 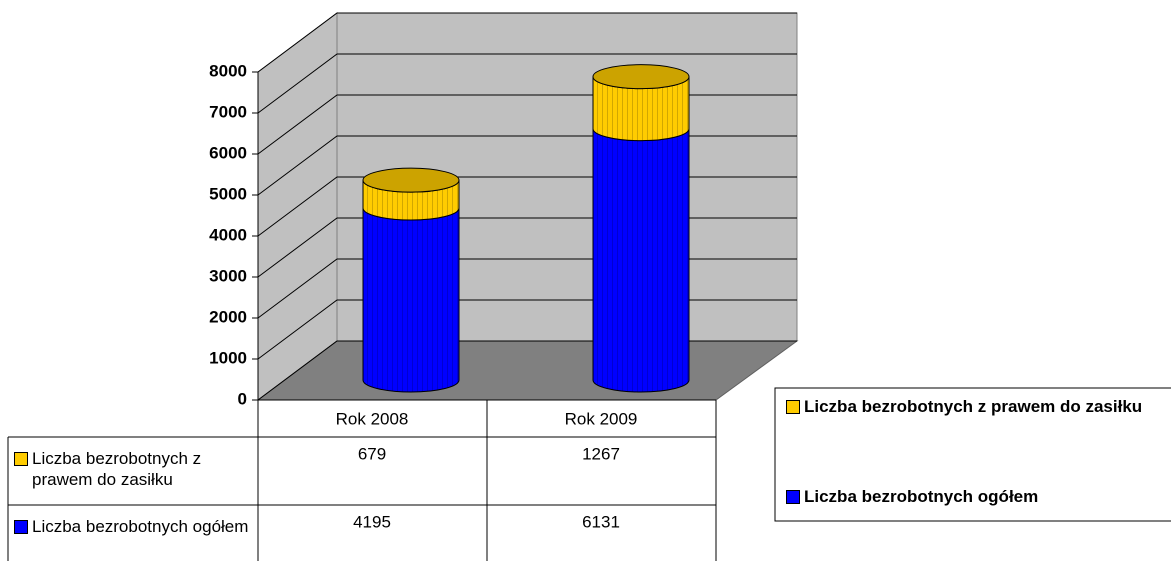 What do you see at coordinates (228, 275) in the screenshot?
I see `y-tick-label: 3000` at bounding box center [228, 275].